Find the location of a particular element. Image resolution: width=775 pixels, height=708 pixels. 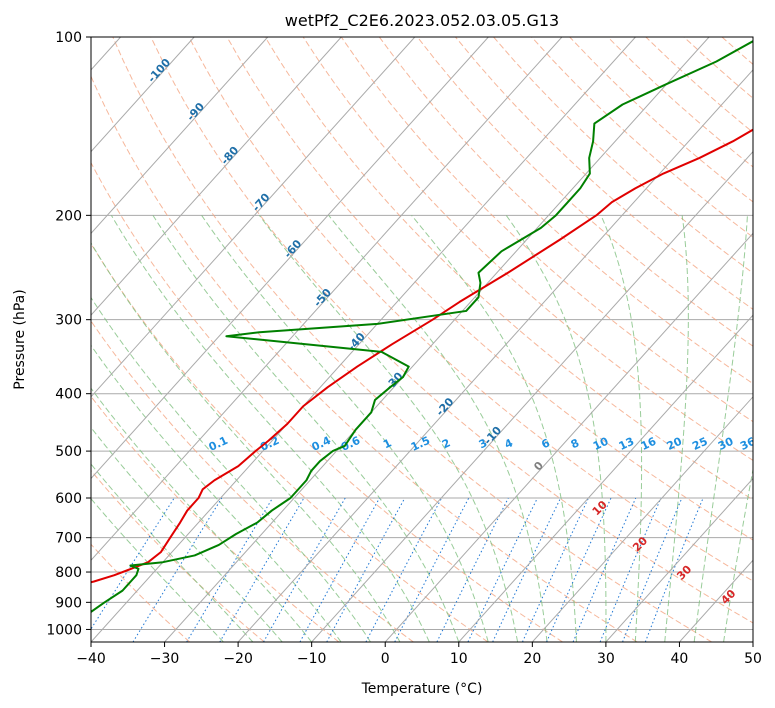

mixing-ratio-label: 16 is located at coordinates (649, 444).